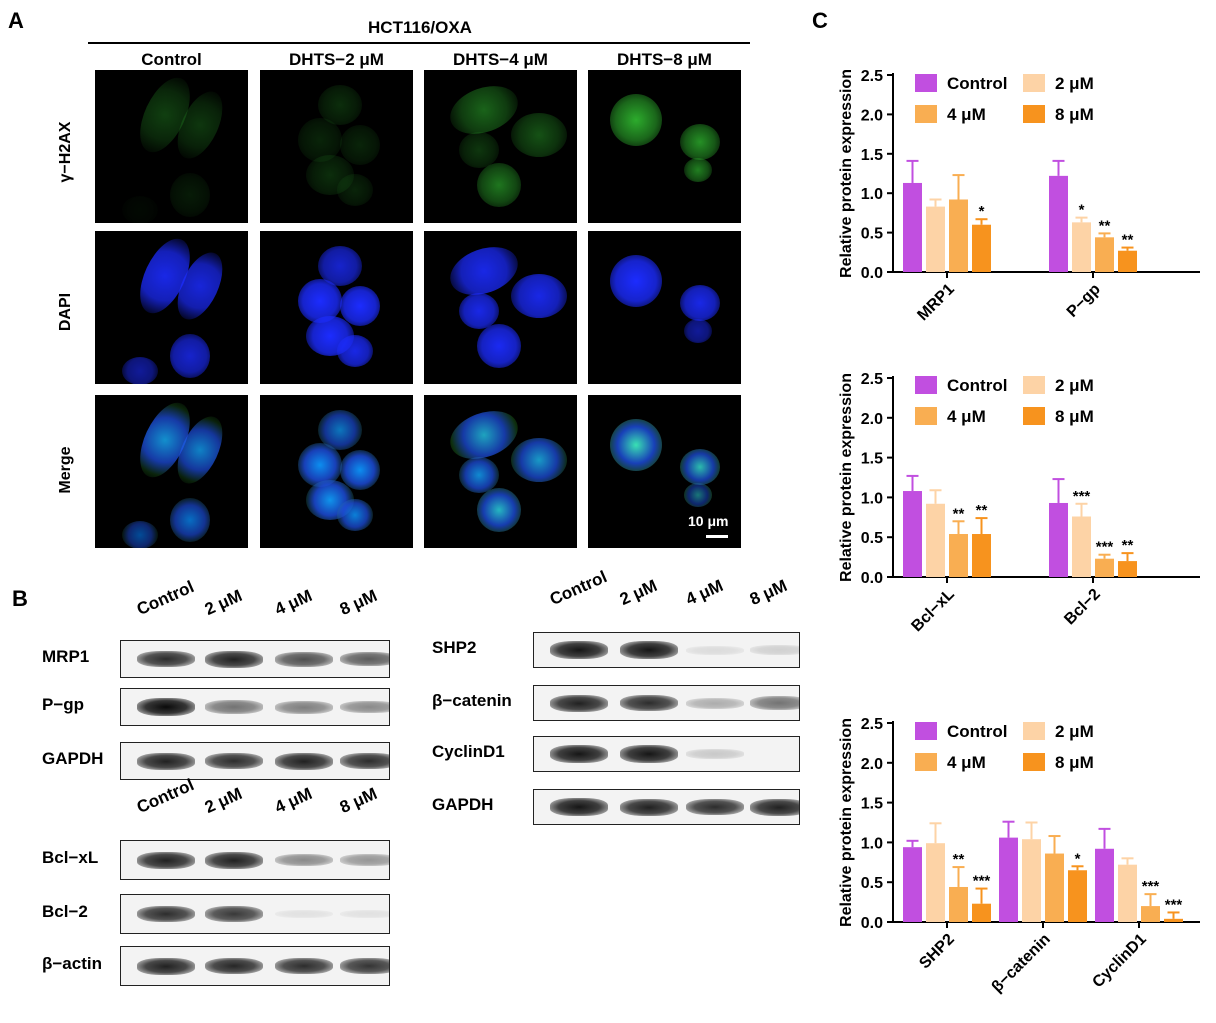 The width and height of the screenshot is (1216, 1023). Describe the element at coordinates (336, 59) in the screenshot. I see `col-header-dhts-2: DHTS−2 μM` at that location.